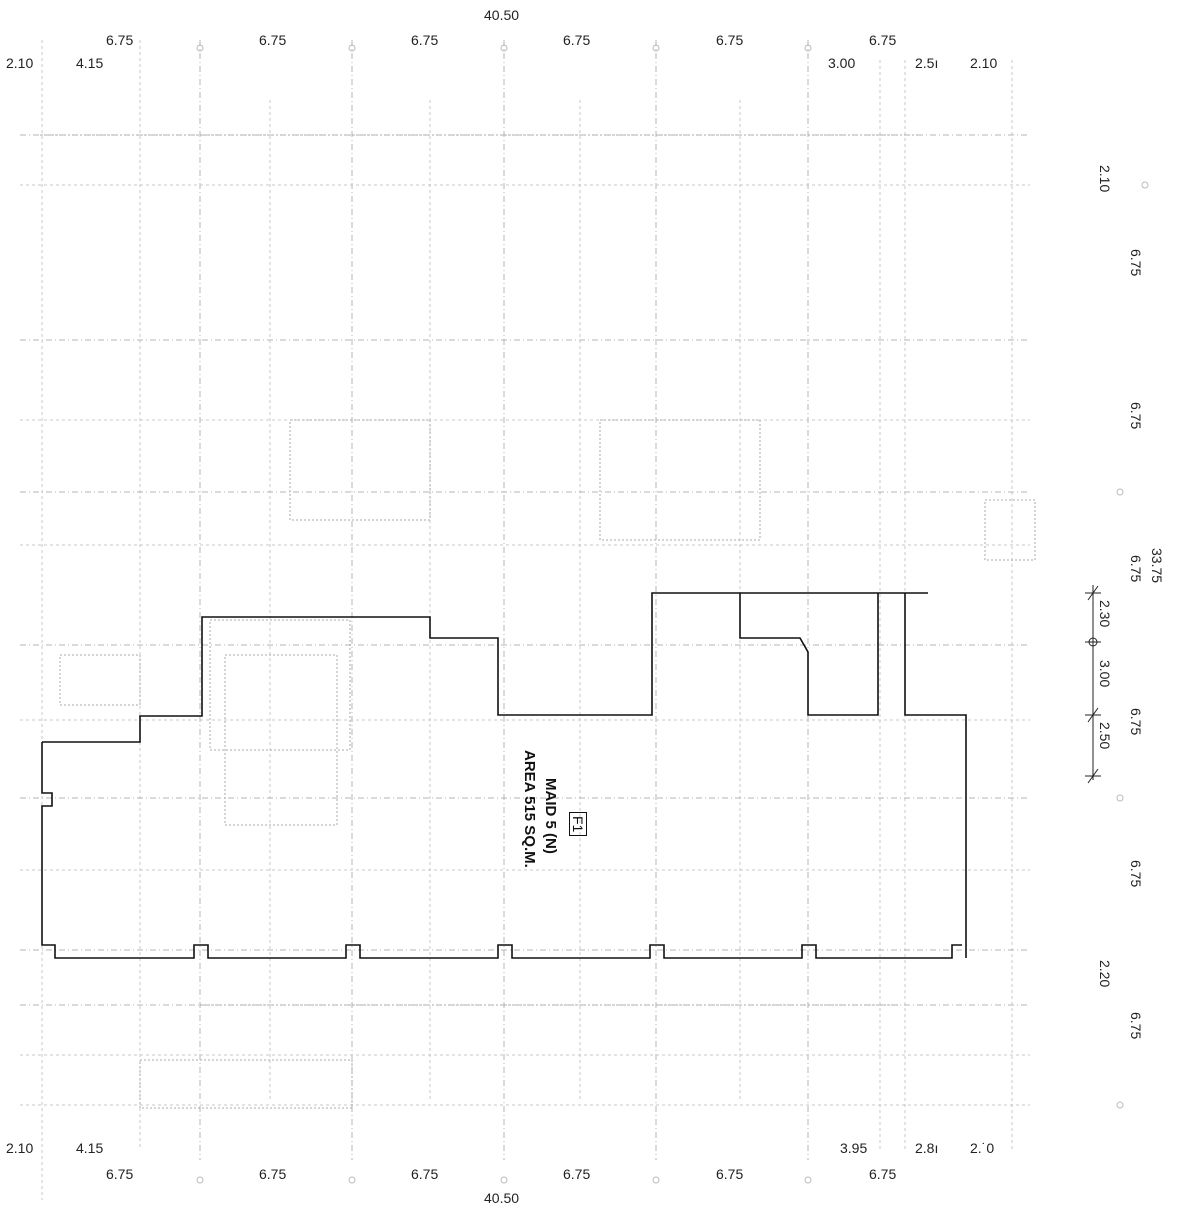 The image size is (1185, 1213). What do you see at coordinates (1105, 736) in the screenshot?
I see `right-detail-dimension: 2.50` at bounding box center [1105, 736].